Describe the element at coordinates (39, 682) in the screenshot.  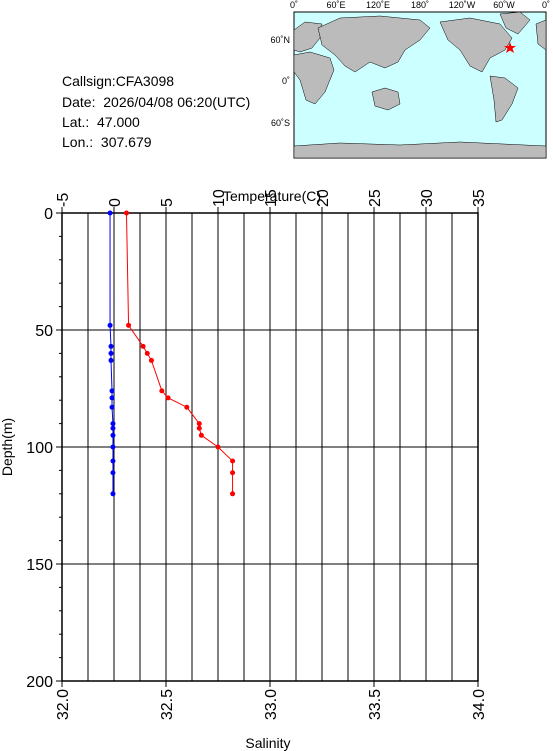
I see `y-tick-label: 200` at that location.